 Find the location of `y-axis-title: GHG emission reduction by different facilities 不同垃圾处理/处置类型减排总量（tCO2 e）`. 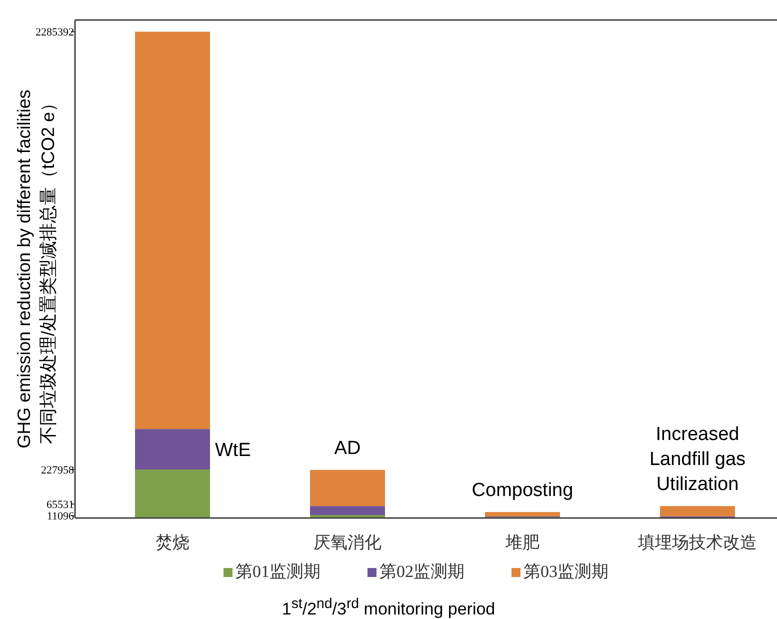

y-axis-title: GHG emission reduction by different facilities 不同垃圾处理/处置类型减排总量（tCO2 e） is located at coordinates (36, 269).